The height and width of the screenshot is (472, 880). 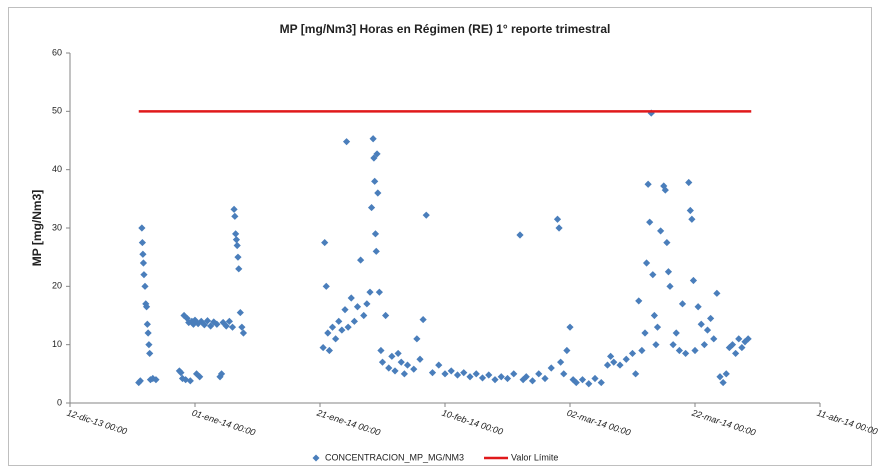 I want to click on y-tick-label: 0, so click(x=59, y=402).